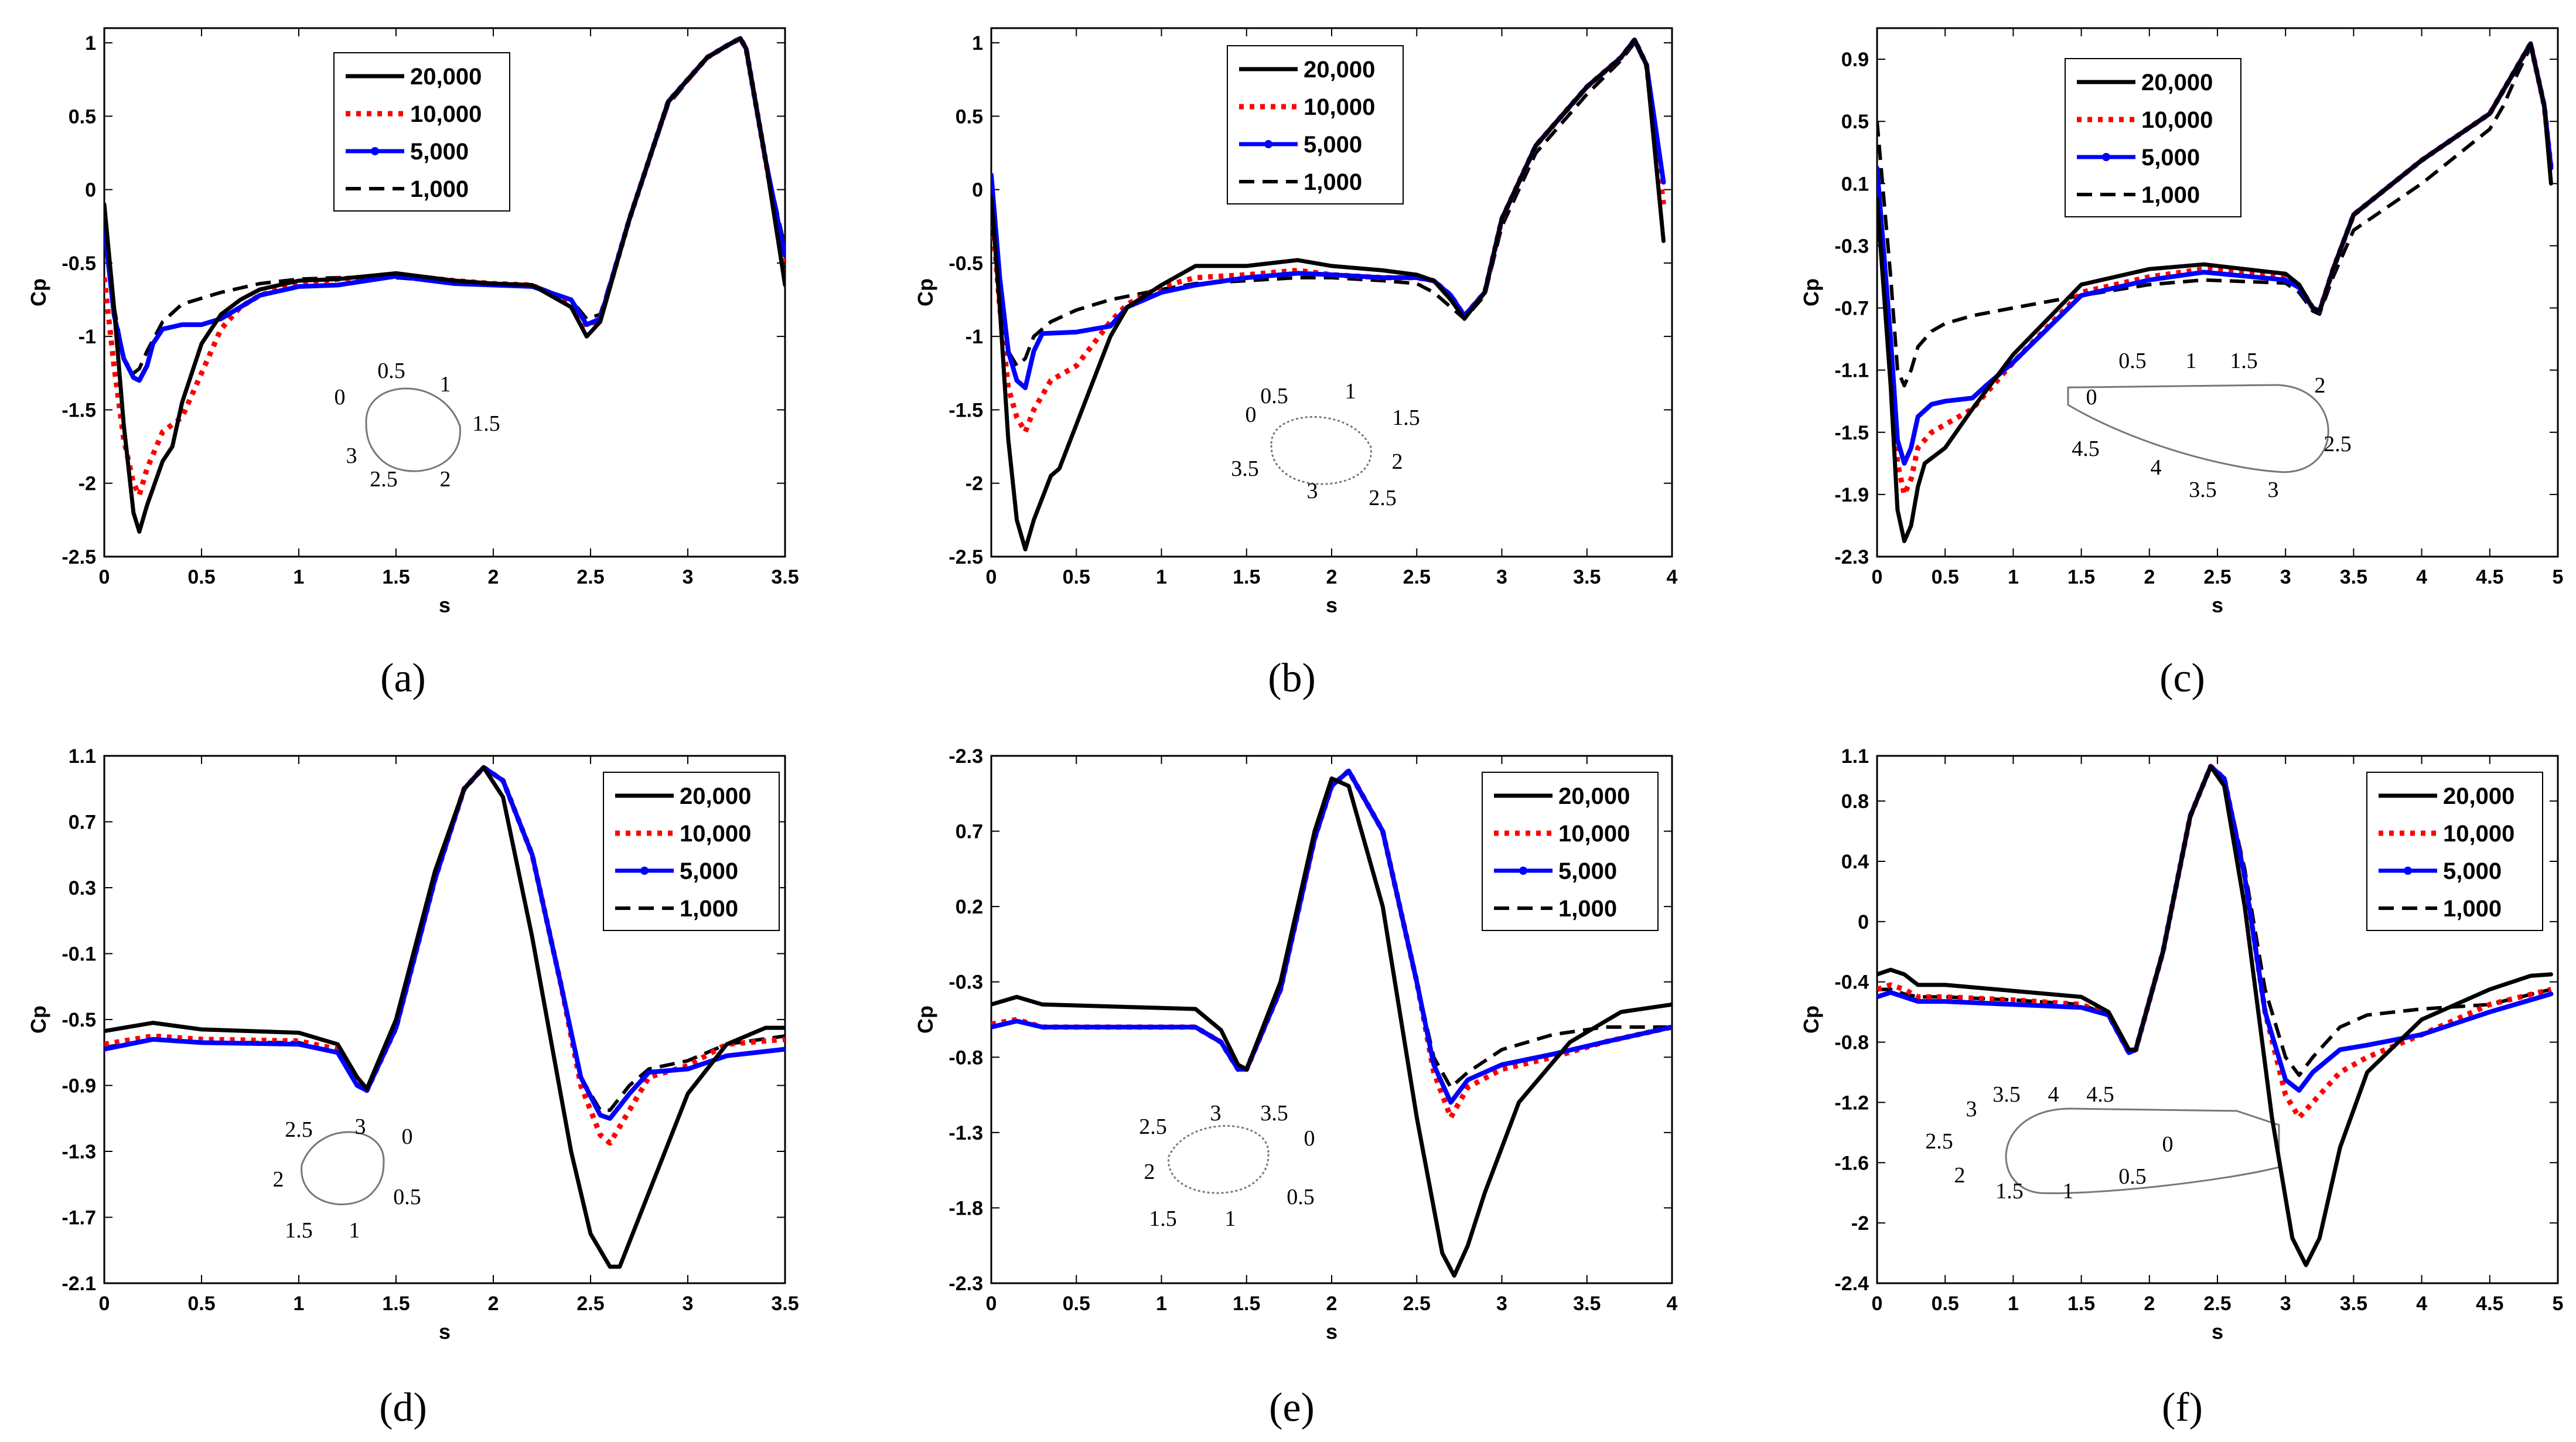  Describe the element at coordinates (2182, 678) in the screenshot. I see `panel-caption: (c)` at that location.